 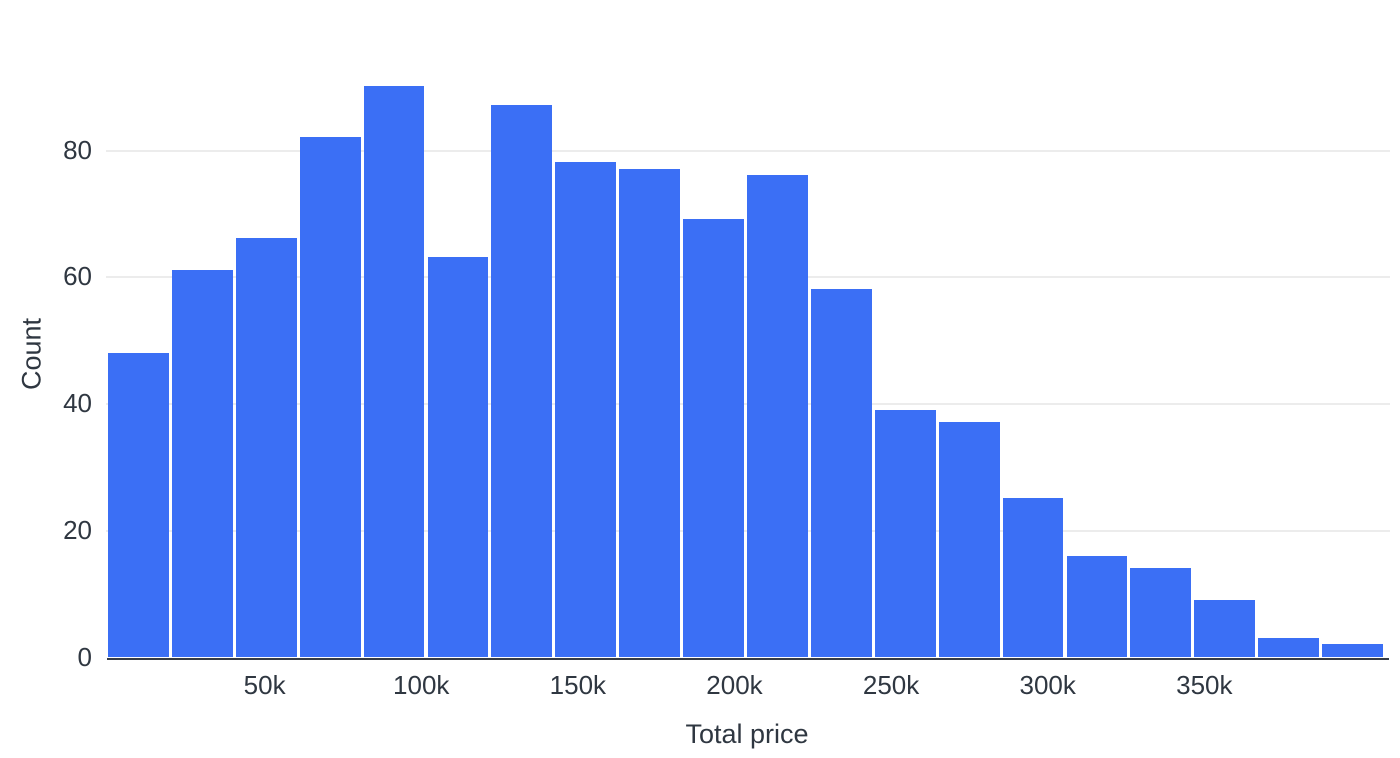 I want to click on x-axis-tick-label: 150k, so click(x=578, y=685).